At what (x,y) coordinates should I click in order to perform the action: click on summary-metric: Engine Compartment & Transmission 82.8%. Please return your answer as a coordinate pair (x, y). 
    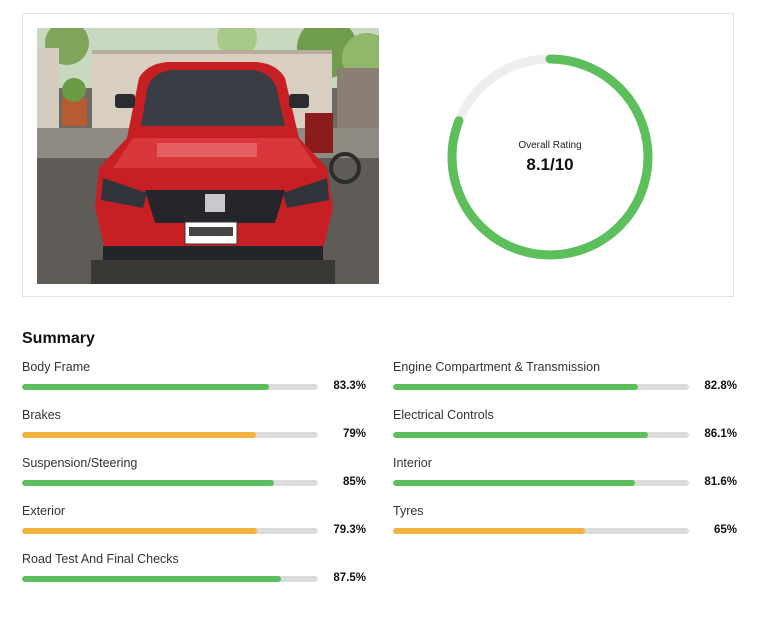
    Looking at the image, I should click on (565, 380).